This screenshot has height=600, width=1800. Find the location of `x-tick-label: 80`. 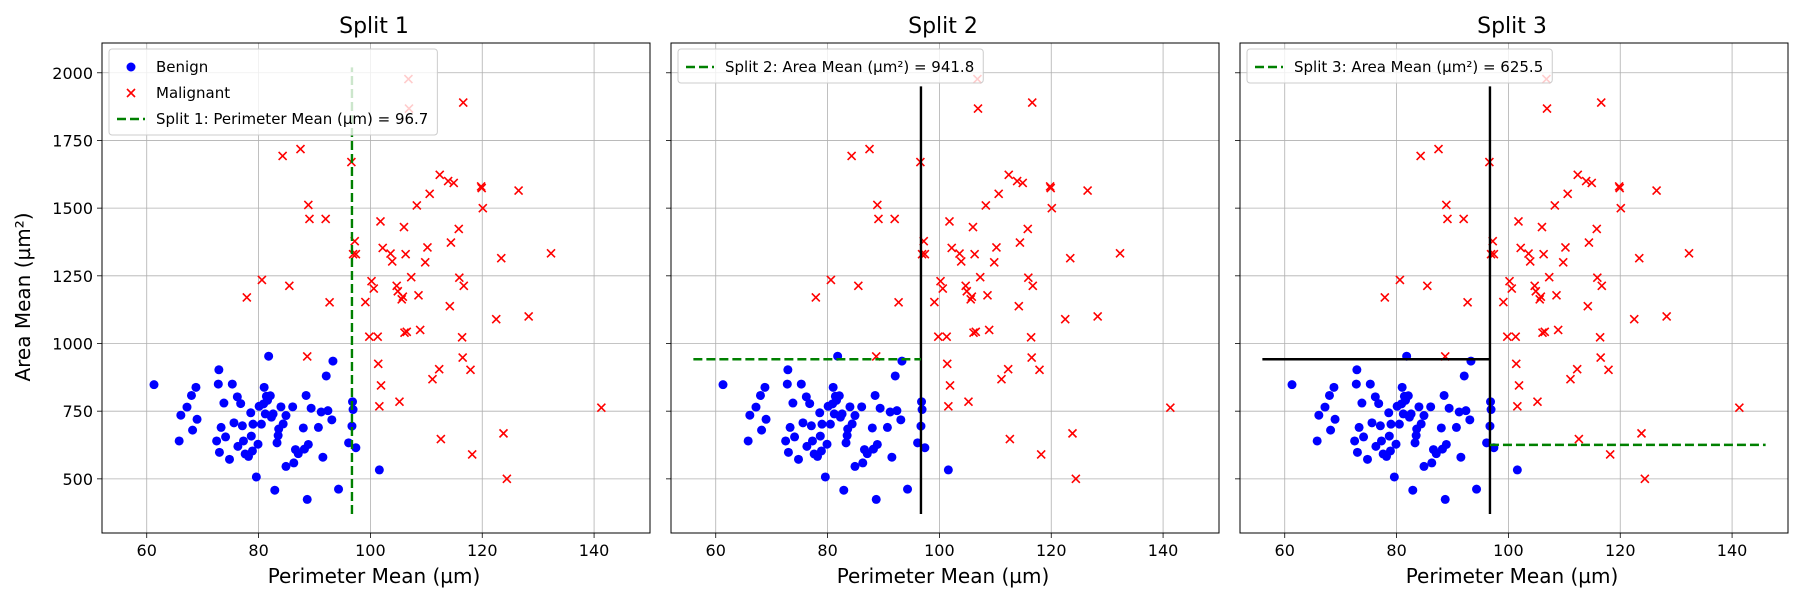

x-tick-label: 80 is located at coordinates (1396, 550).